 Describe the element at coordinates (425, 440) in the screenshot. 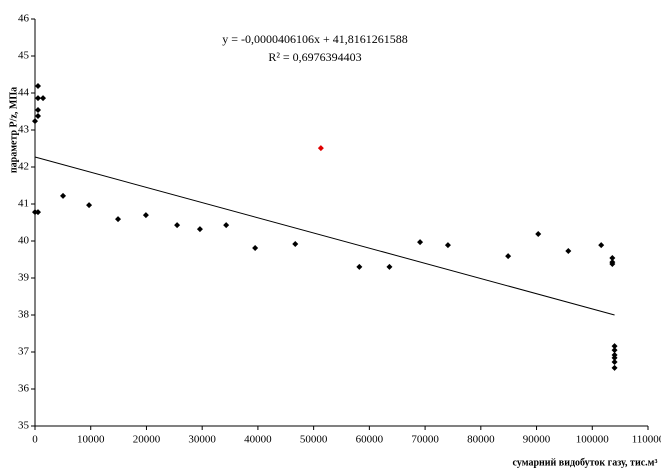

I see `x-tick-label: 70000` at that location.